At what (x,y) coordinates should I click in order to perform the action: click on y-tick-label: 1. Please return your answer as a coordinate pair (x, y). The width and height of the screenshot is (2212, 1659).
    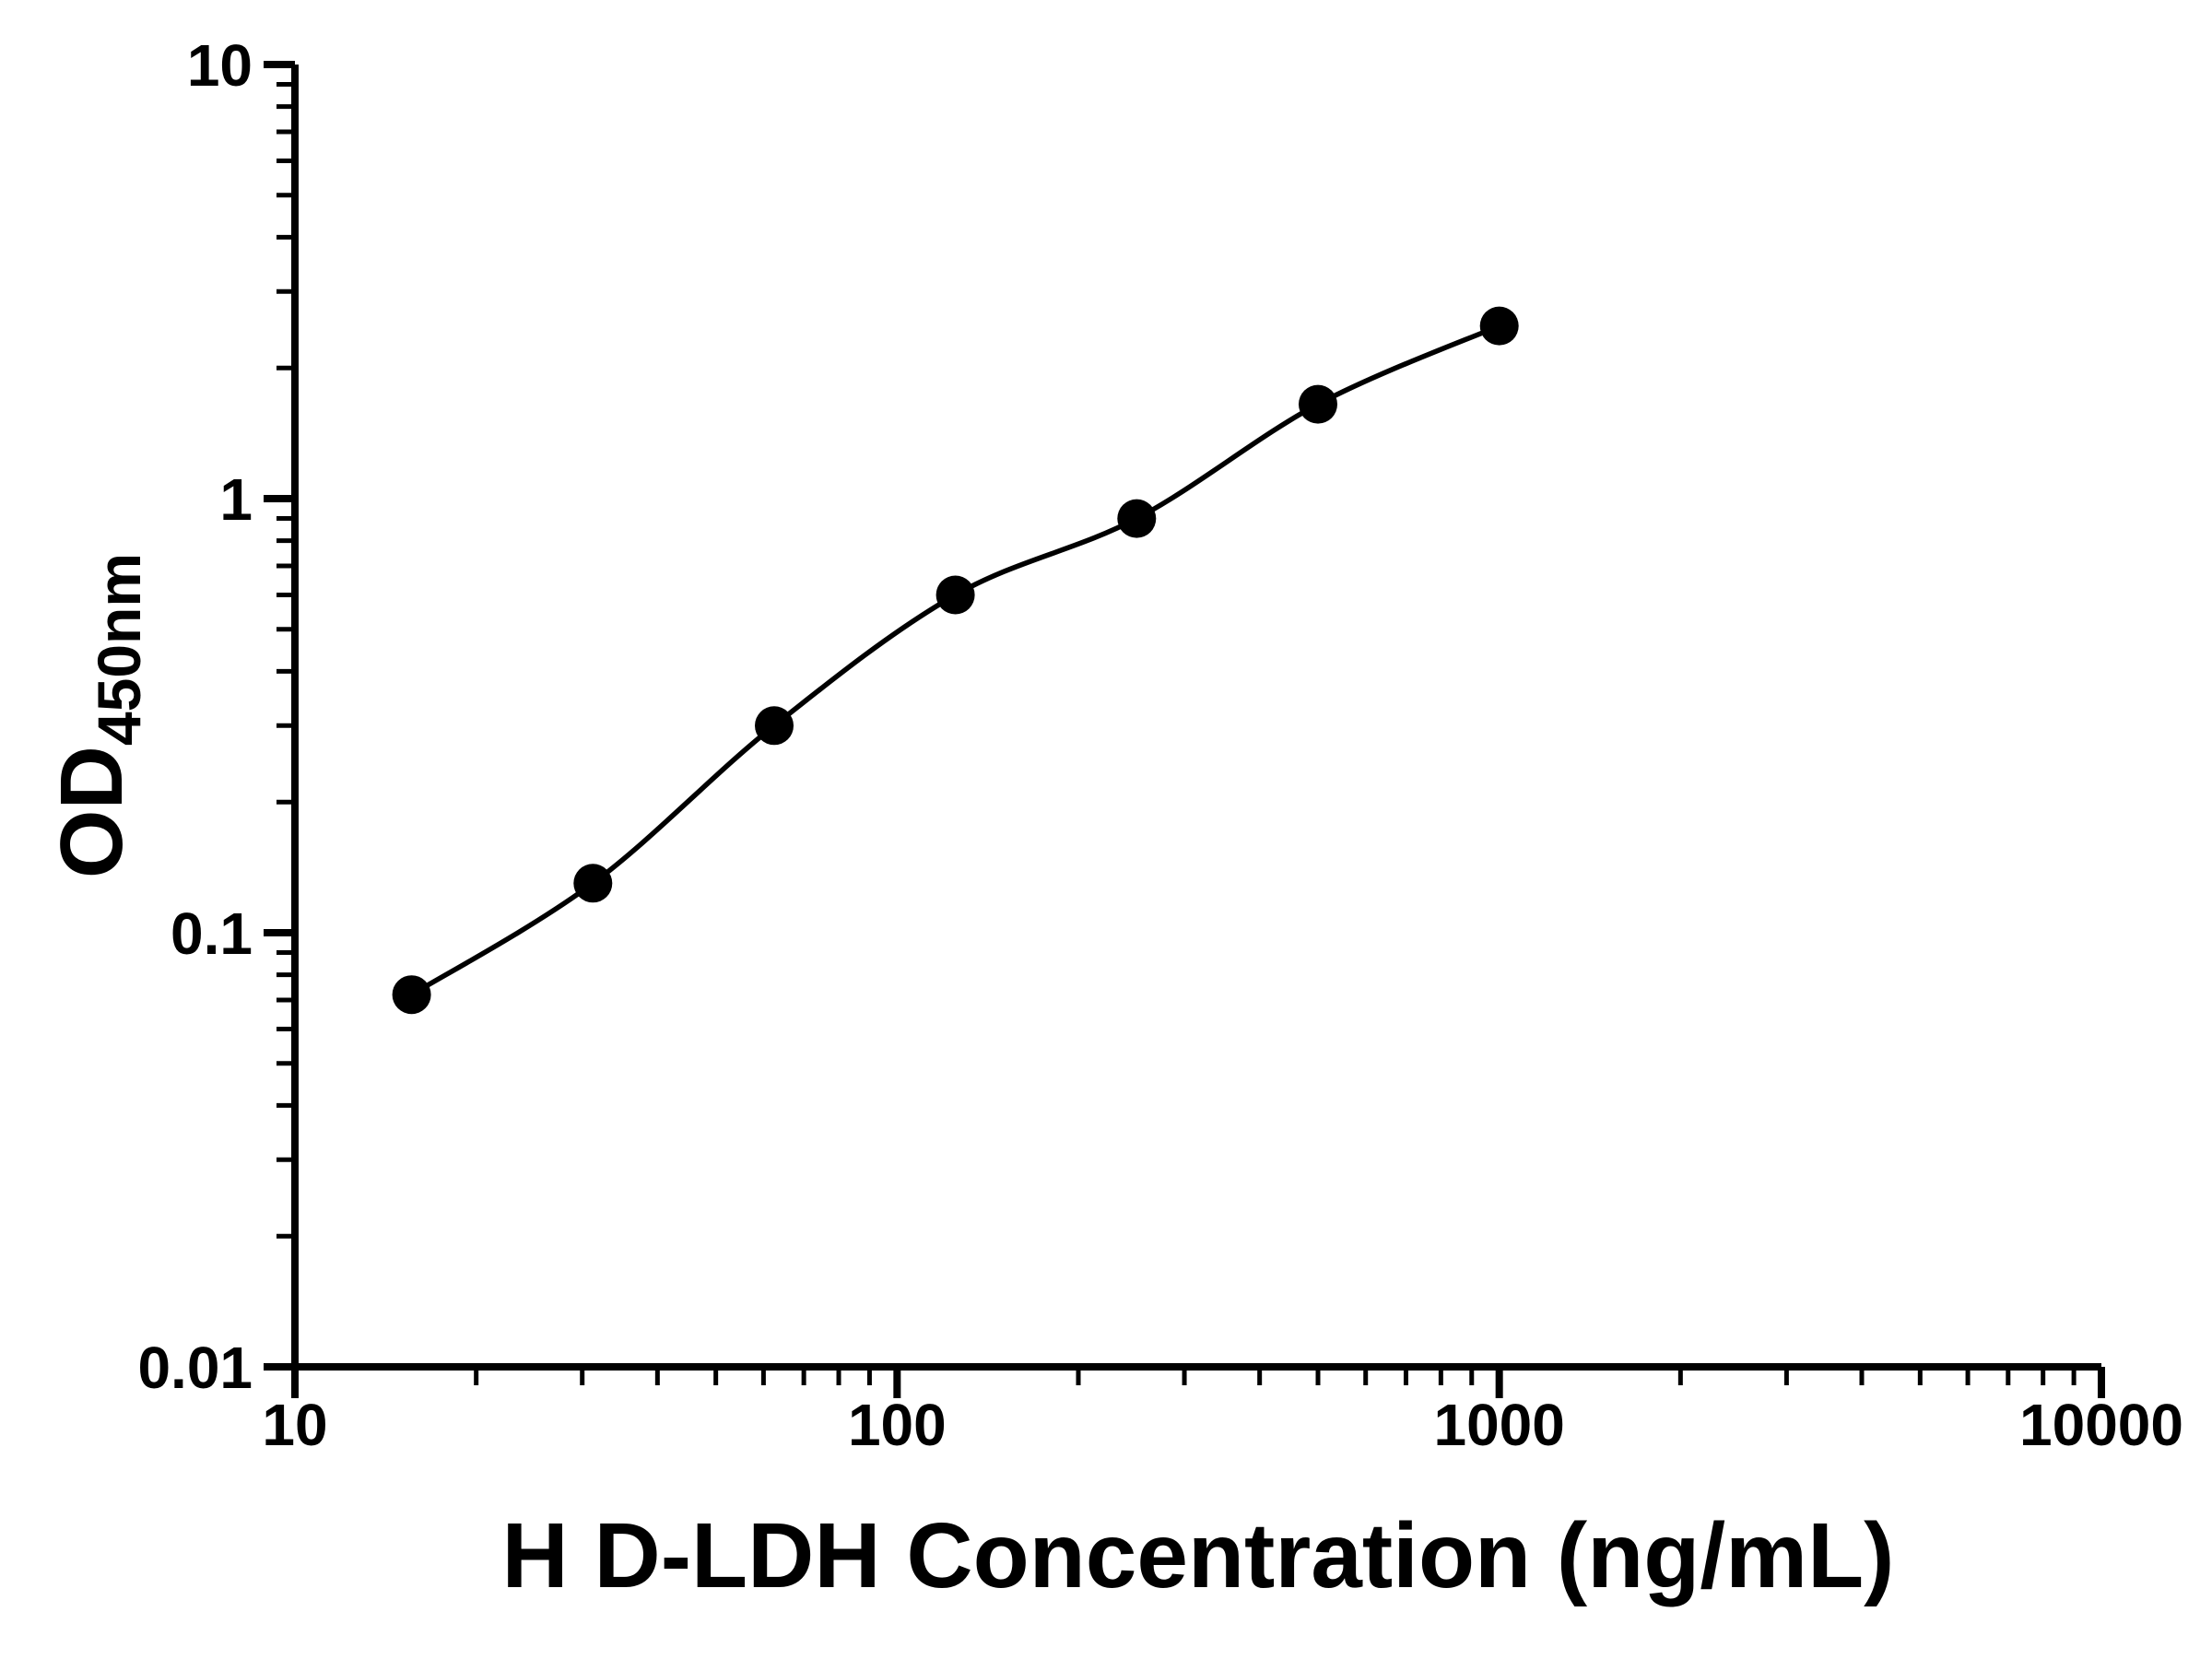
    Looking at the image, I should click on (236, 499).